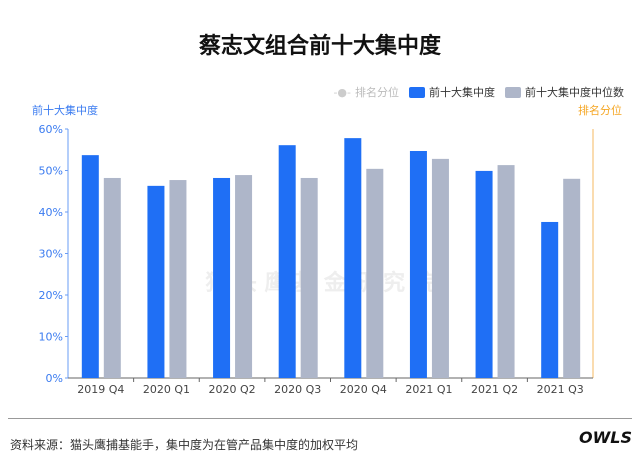 The width and height of the screenshot is (640, 465). Describe the element at coordinates (51, 254) in the screenshot. I see `y-tick-label: 30%` at that location.